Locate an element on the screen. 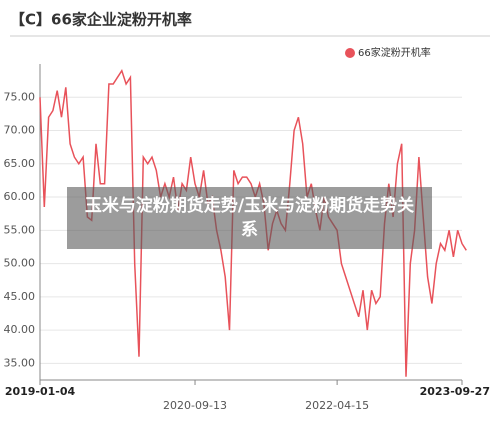 This screenshot has width=500, height=438. legend-marker is located at coordinates (350, 53).